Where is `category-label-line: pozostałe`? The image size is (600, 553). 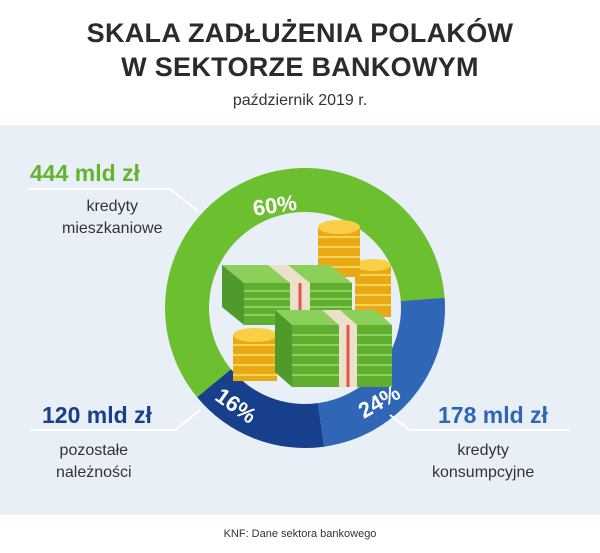
category-label-line: pozostałe is located at coordinates (94, 450).